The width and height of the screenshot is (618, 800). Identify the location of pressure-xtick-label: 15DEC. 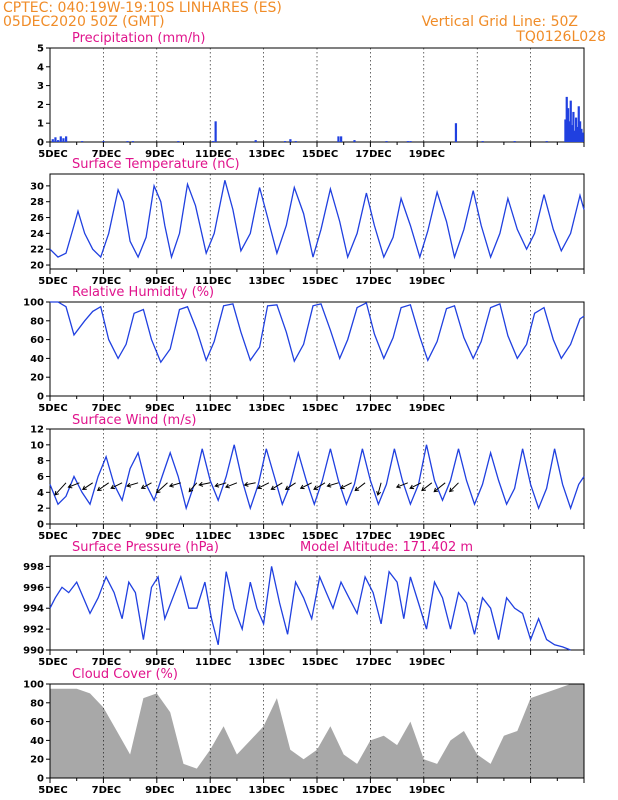
(320, 662).